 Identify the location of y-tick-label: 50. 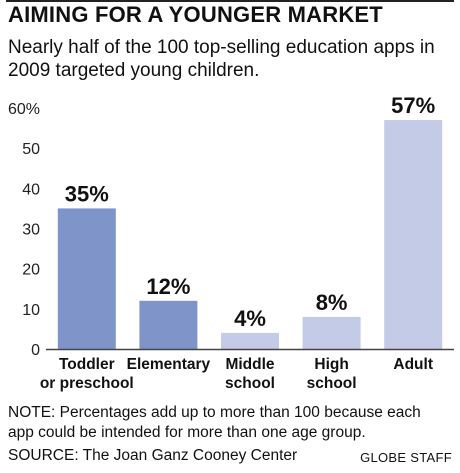
(31, 149).